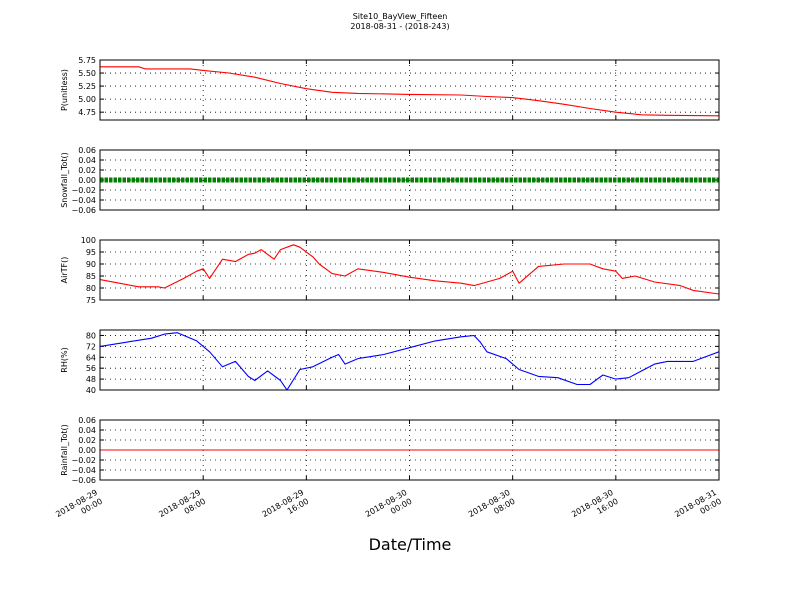  I want to click on y-tick-label: 5.50, so click(87, 73).